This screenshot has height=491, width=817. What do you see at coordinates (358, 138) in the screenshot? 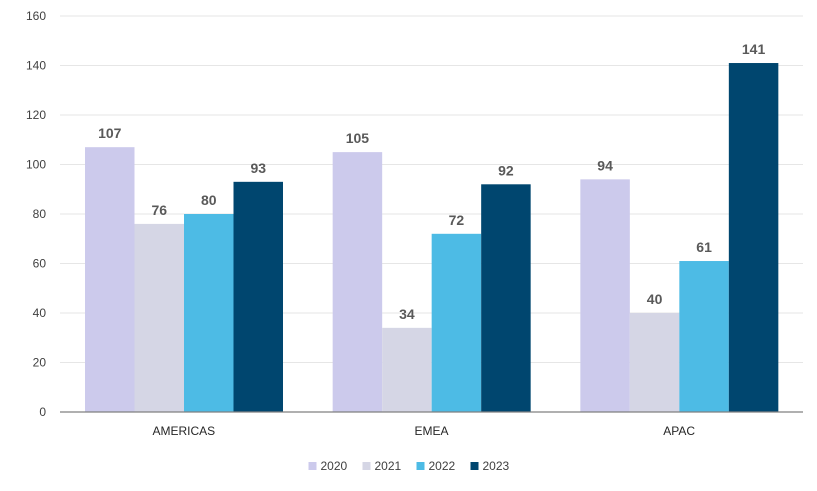
I see `data-label: 105` at bounding box center [358, 138].